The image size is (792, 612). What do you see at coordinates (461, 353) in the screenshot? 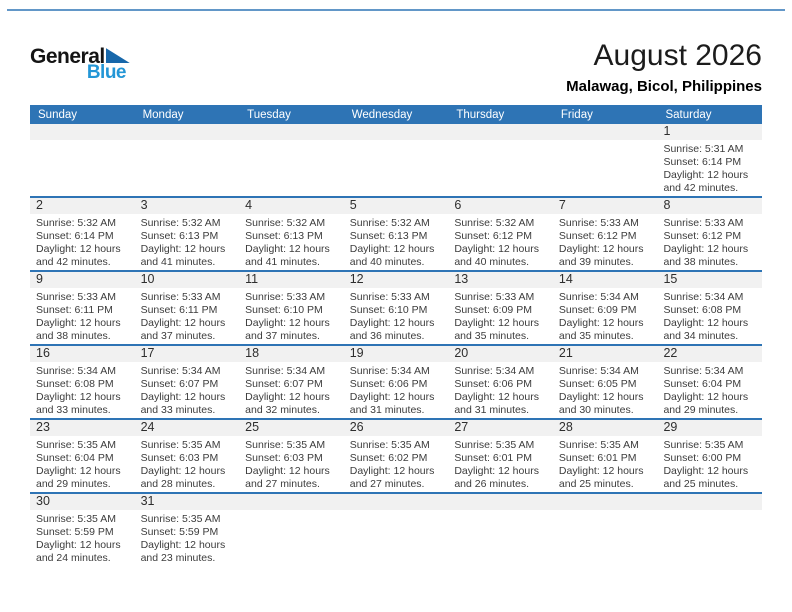
I see `day-number: 20` at bounding box center [461, 353].